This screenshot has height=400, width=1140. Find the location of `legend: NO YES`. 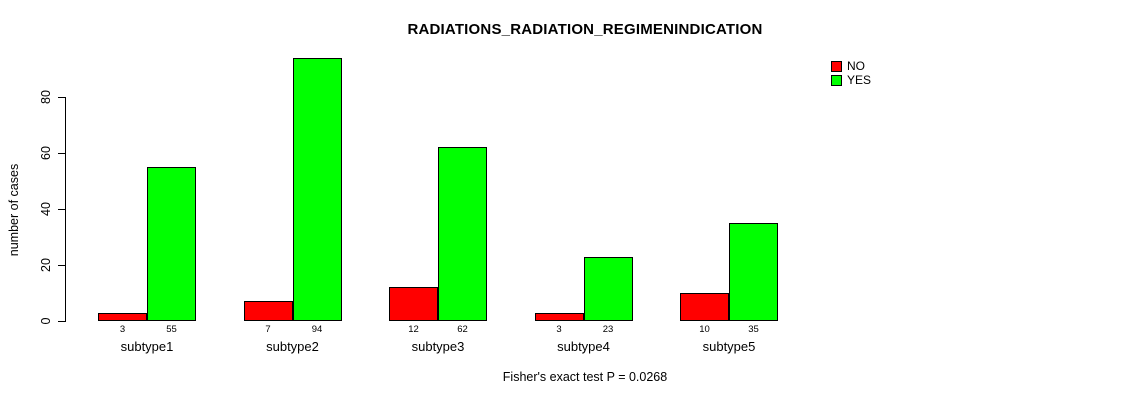

legend: NO YES is located at coordinates (851, 74).